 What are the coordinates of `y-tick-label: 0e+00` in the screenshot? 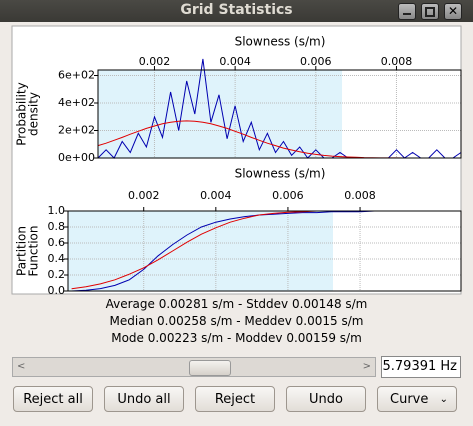 It's located at (76, 157).